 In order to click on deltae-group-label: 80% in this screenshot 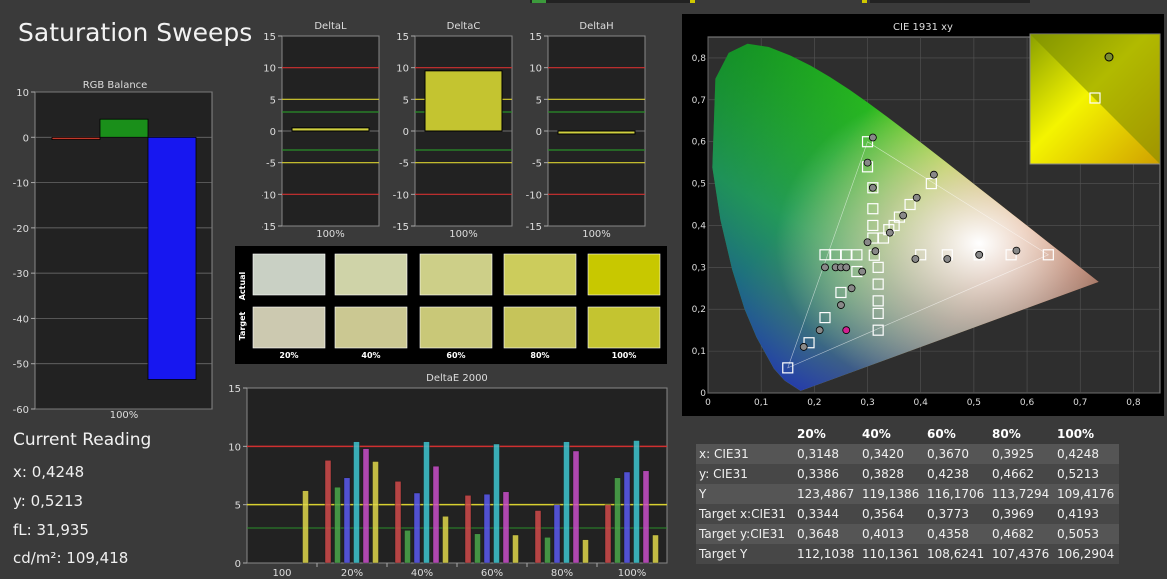, I will do `click(562, 573)`.